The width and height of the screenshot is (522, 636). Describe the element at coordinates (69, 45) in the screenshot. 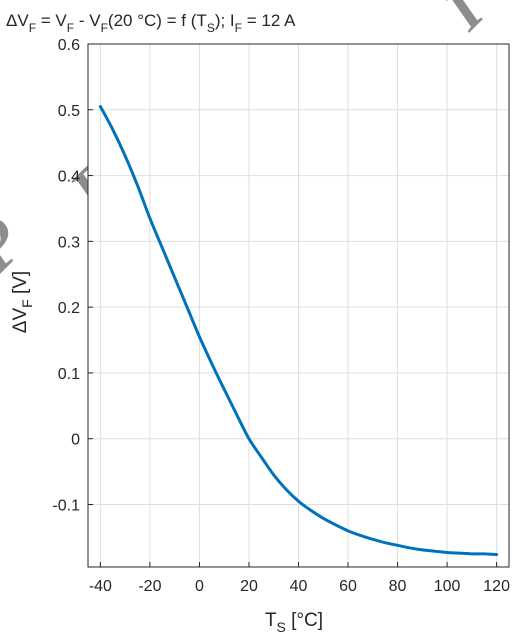

I see `y-tick-label: 0.6` at that location.